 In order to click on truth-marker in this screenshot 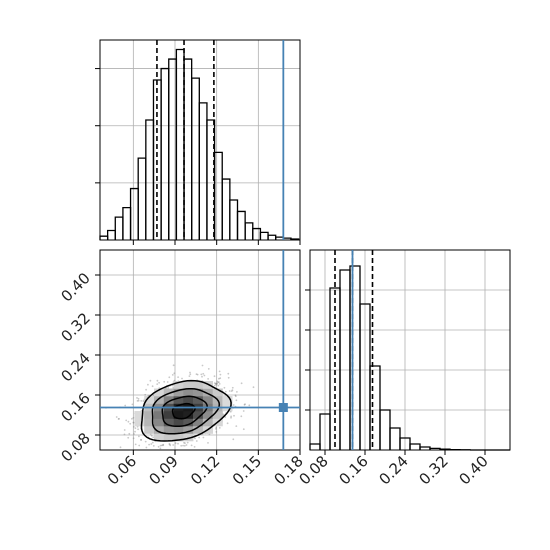, I will do `click(283, 407)`.